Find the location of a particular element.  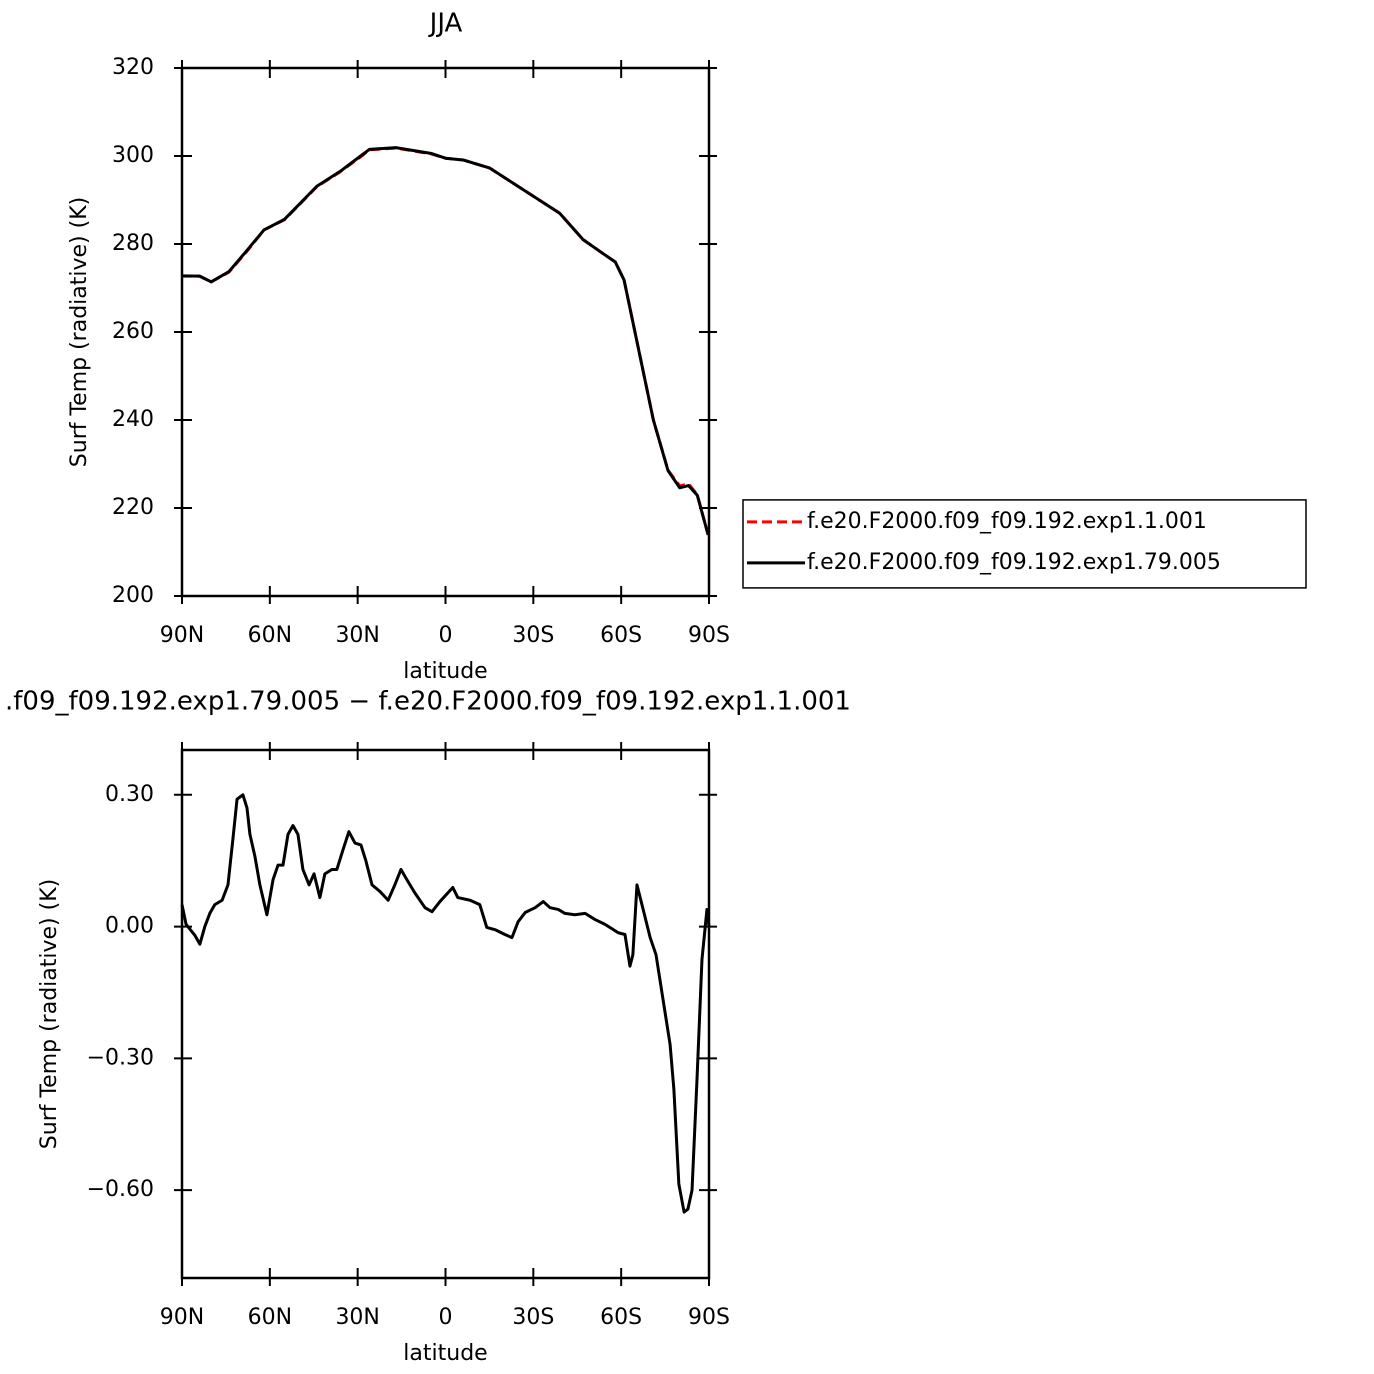

y-tick-label: −0.60 is located at coordinates (120, 1189).